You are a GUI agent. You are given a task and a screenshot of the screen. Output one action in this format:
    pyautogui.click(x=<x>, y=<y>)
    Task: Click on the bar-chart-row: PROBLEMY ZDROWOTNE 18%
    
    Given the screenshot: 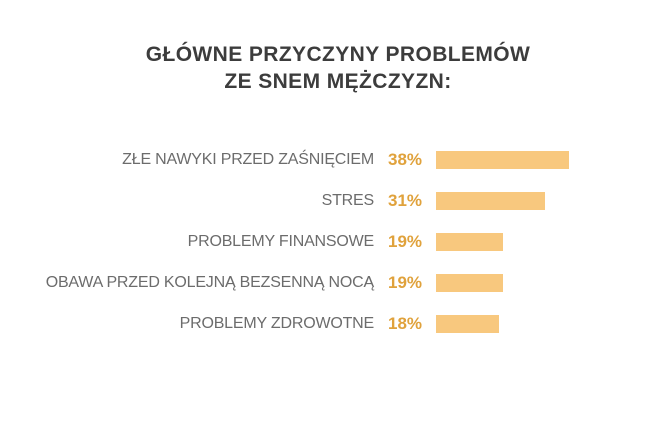 What is the action you would take?
    pyautogui.click(x=332, y=323)
    